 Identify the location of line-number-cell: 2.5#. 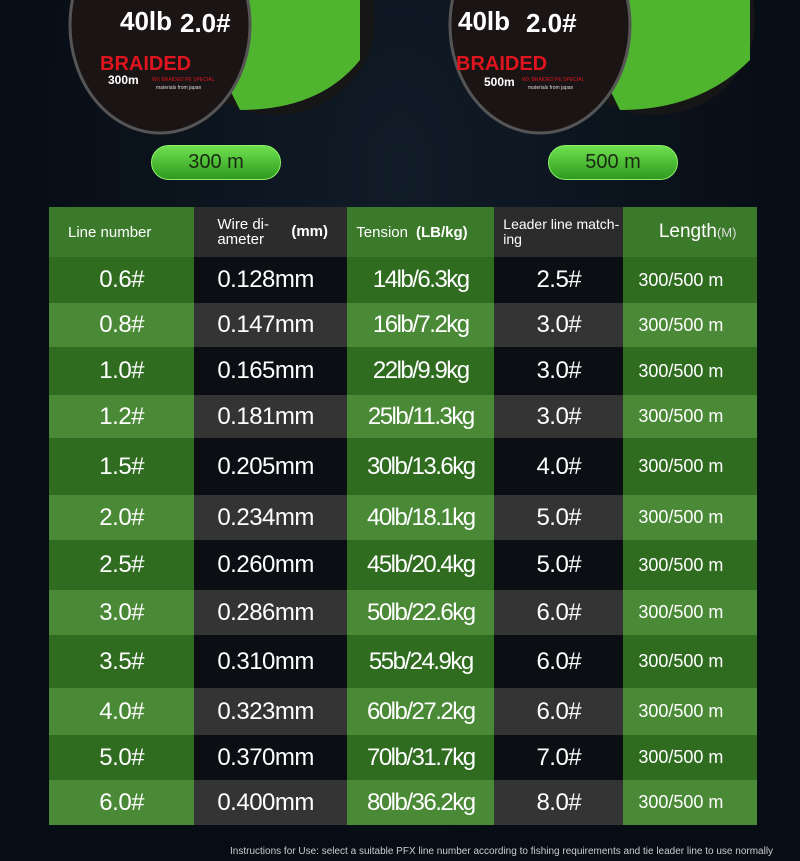
(122, 565).